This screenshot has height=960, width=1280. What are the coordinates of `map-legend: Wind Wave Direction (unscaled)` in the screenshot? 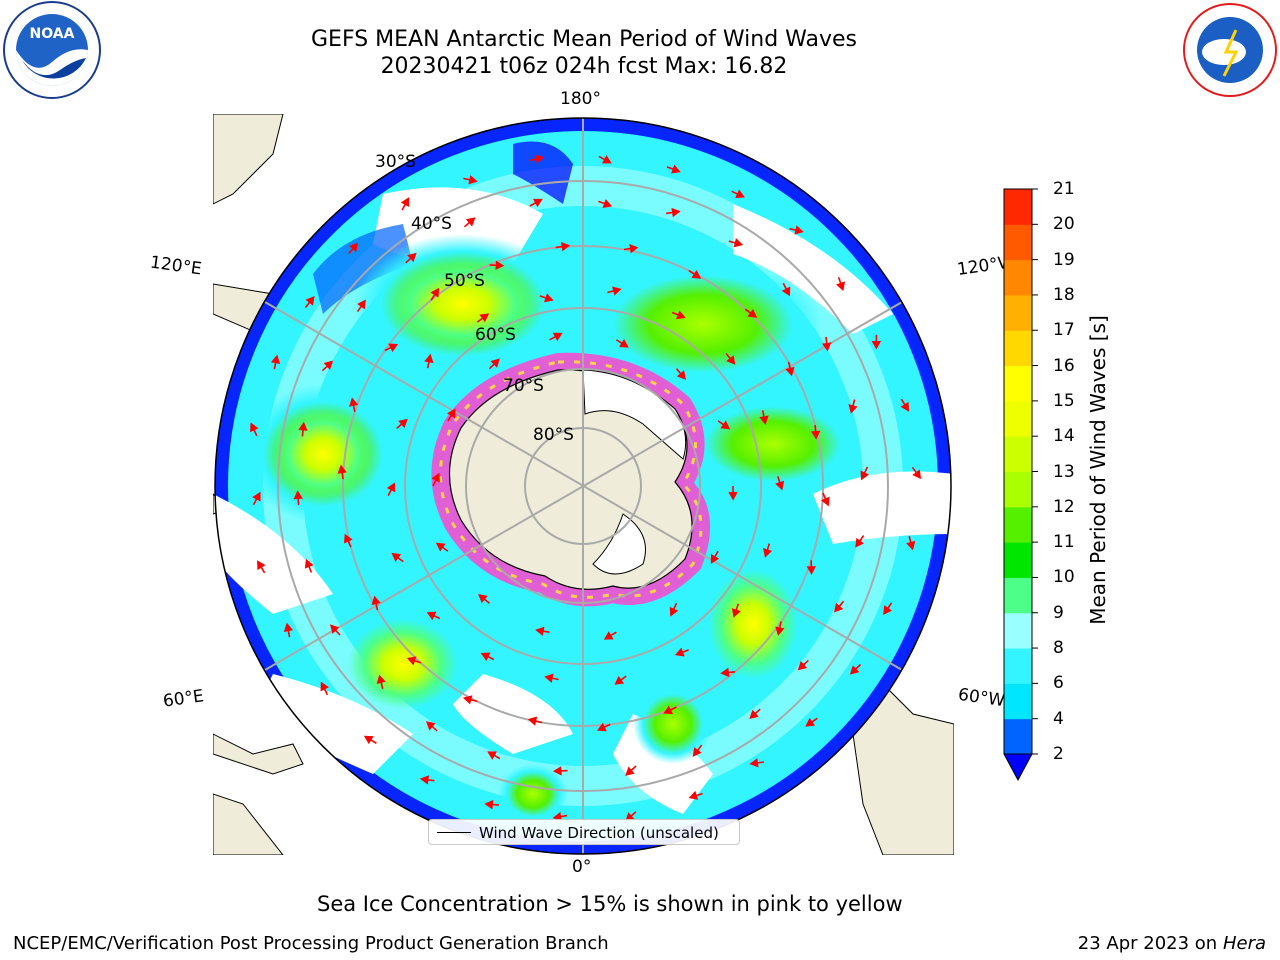 It's located at (584, 832).